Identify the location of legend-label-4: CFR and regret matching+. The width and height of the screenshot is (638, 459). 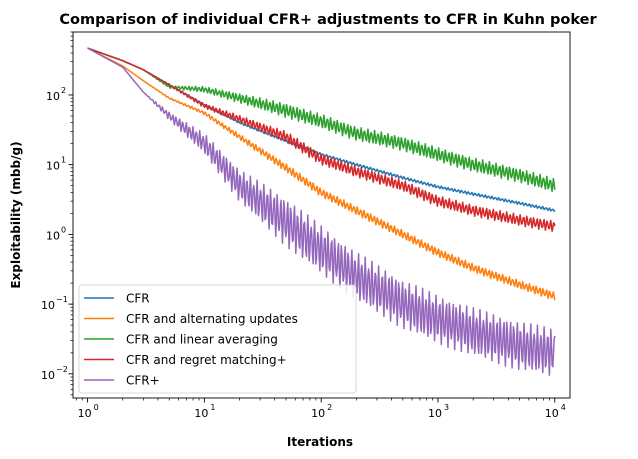
(206, 360).